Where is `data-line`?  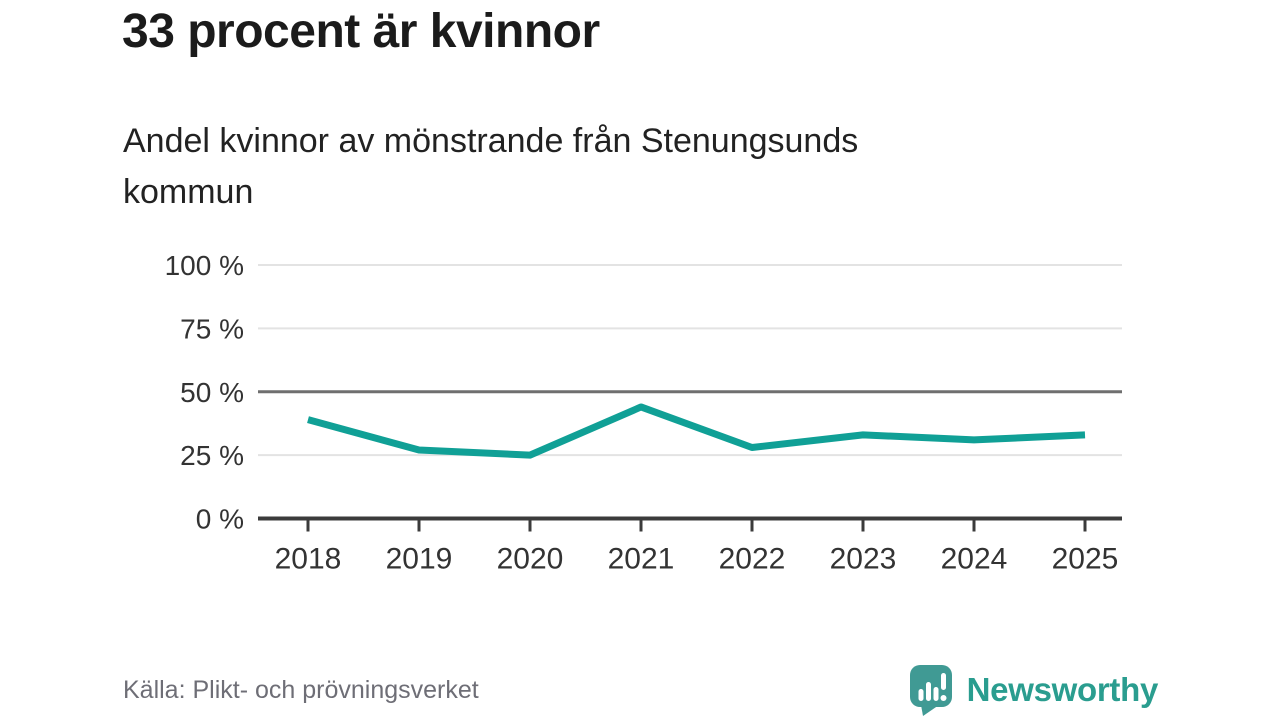 data-line is located at coordinates (696, 431).